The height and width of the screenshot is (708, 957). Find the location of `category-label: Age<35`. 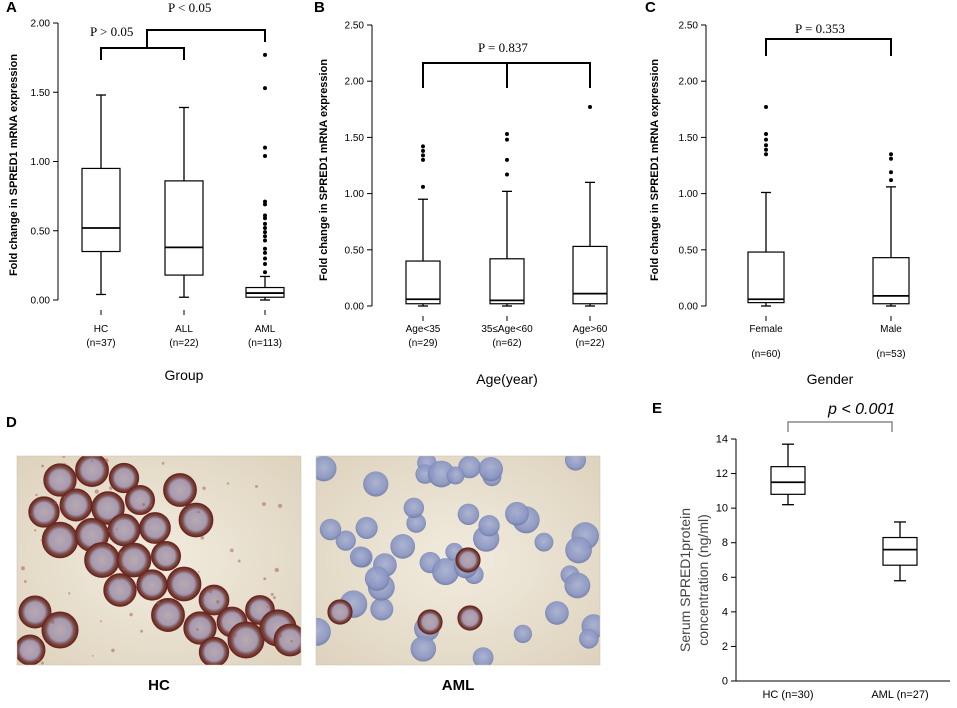

category-label: Age<35 is located at coordinates (423, 329).